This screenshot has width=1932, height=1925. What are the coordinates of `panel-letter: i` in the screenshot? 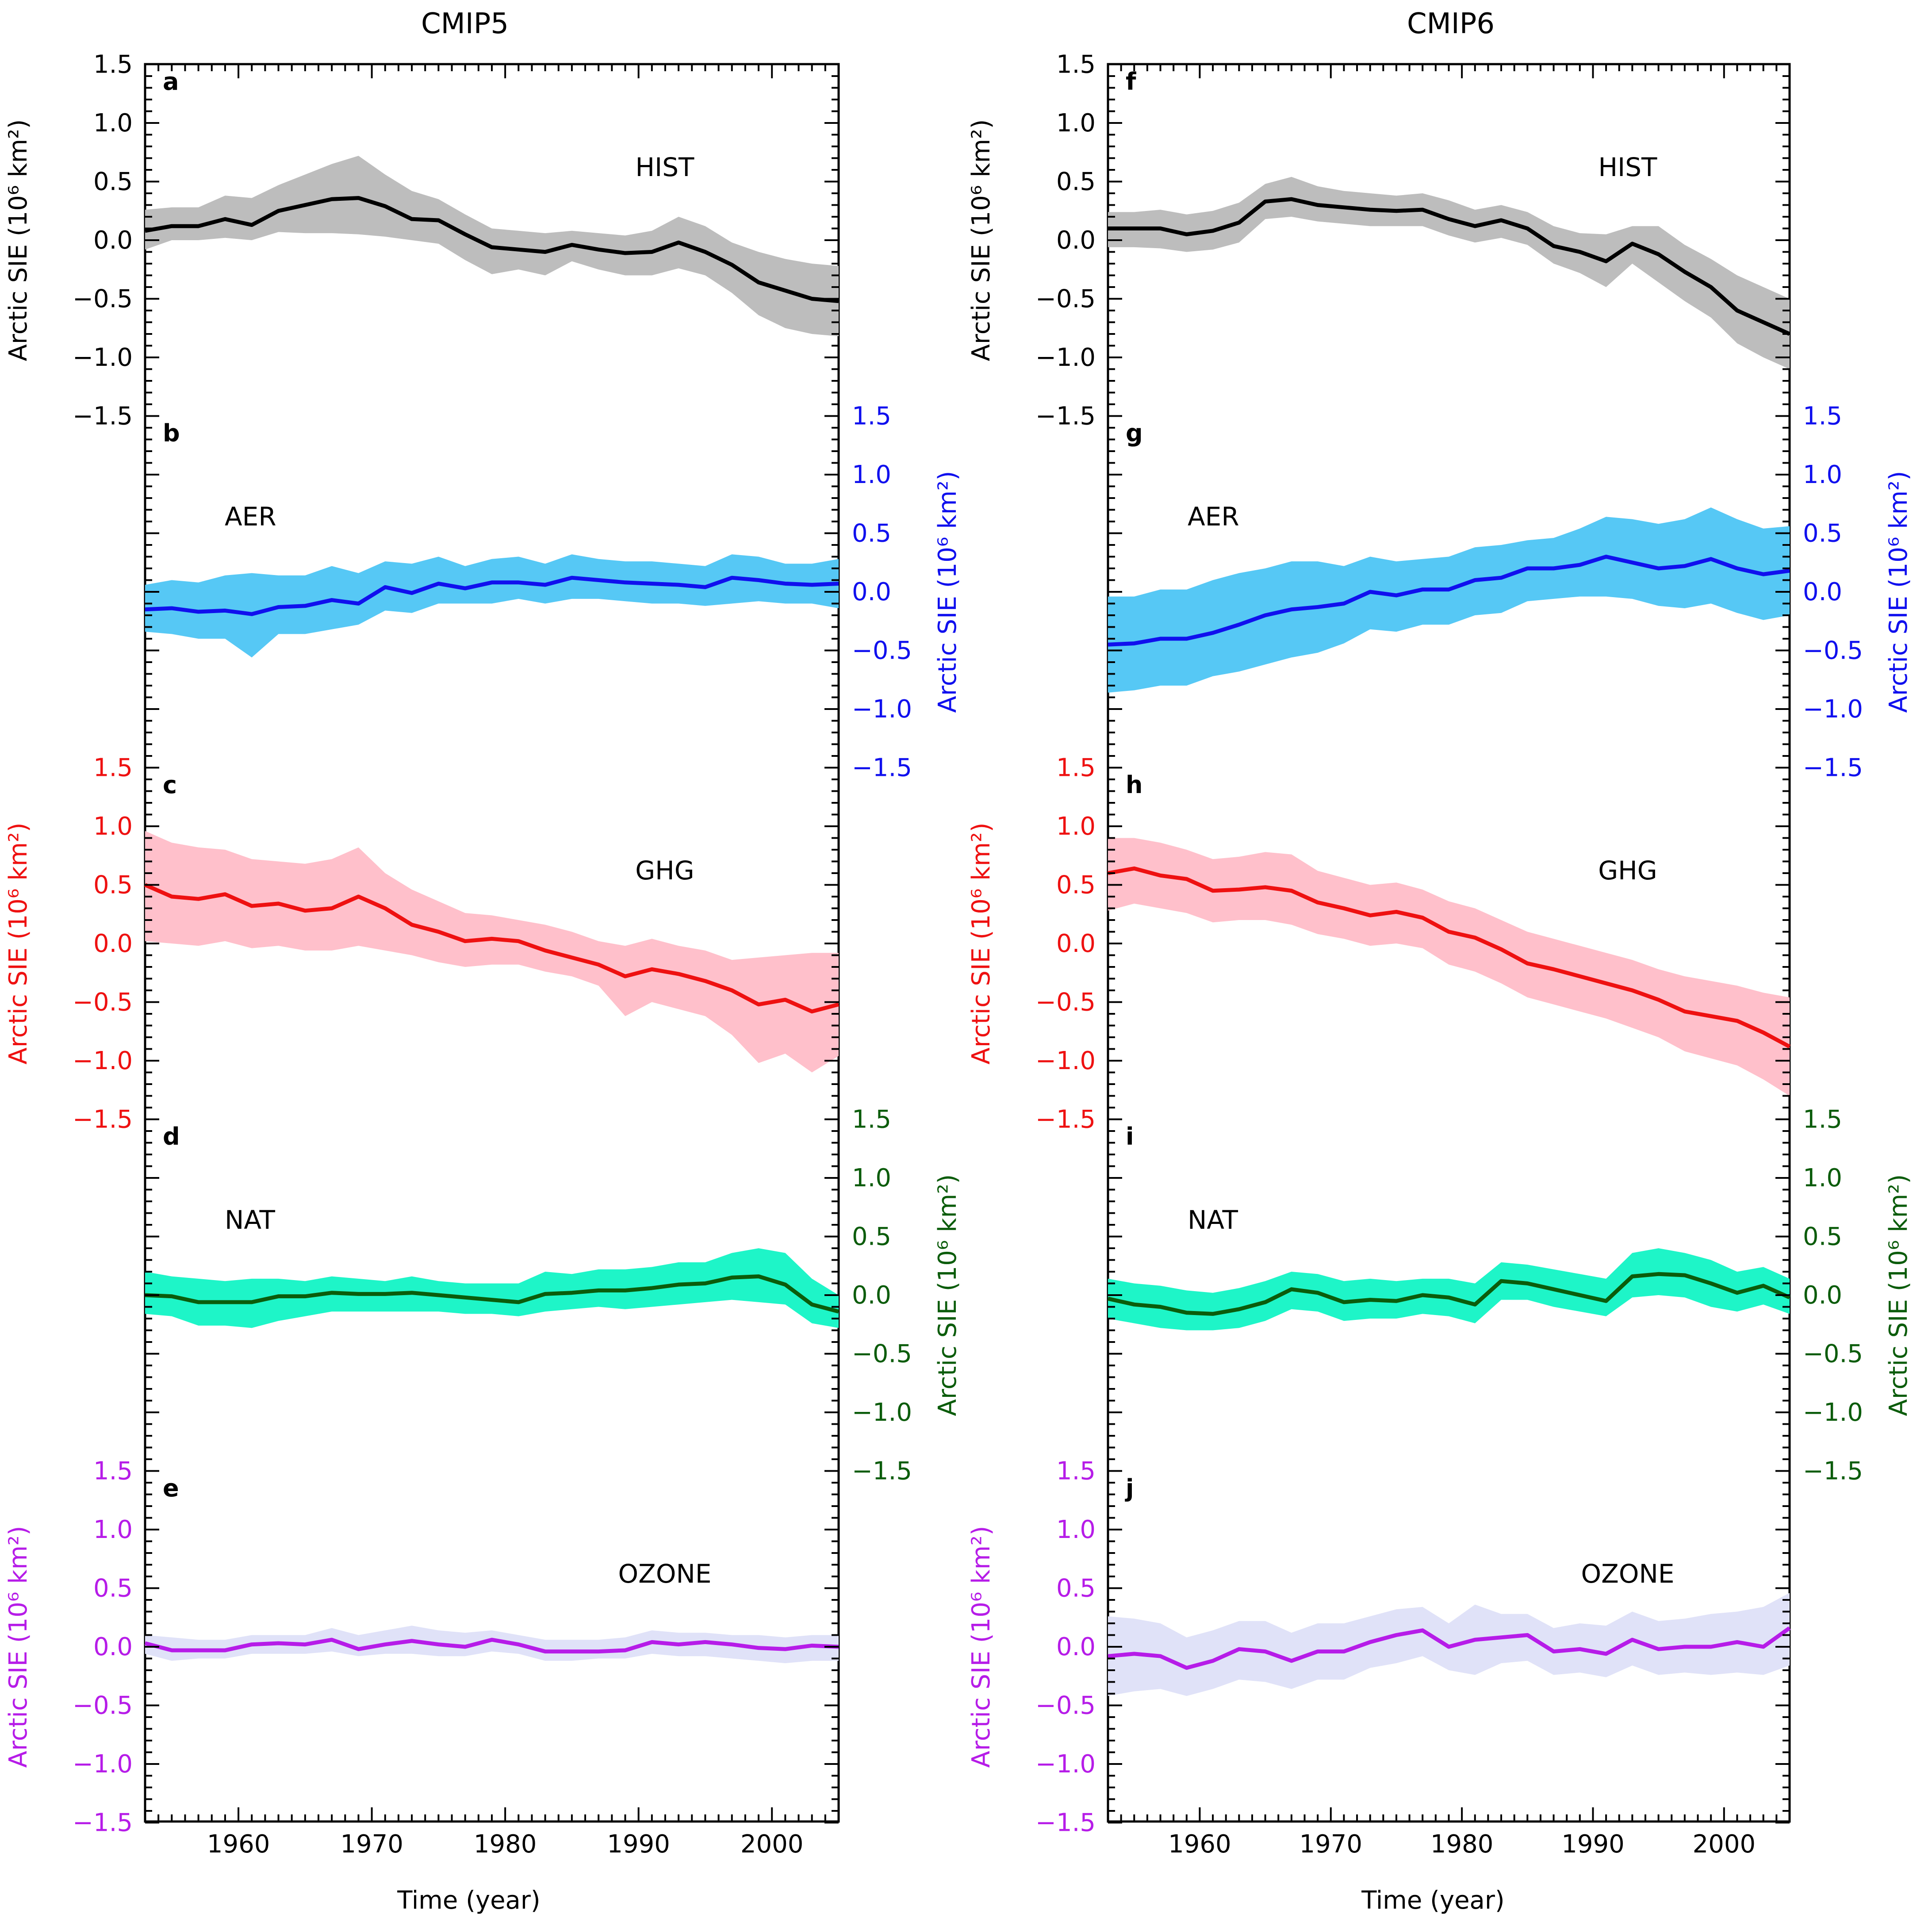 It's located at (1130, 1137).